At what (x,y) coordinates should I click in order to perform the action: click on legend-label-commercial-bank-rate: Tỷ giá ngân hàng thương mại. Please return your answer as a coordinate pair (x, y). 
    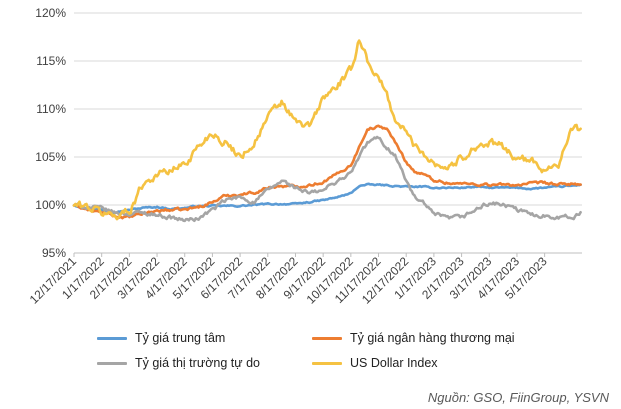
    Looking at the image, I should click on (432, 338).